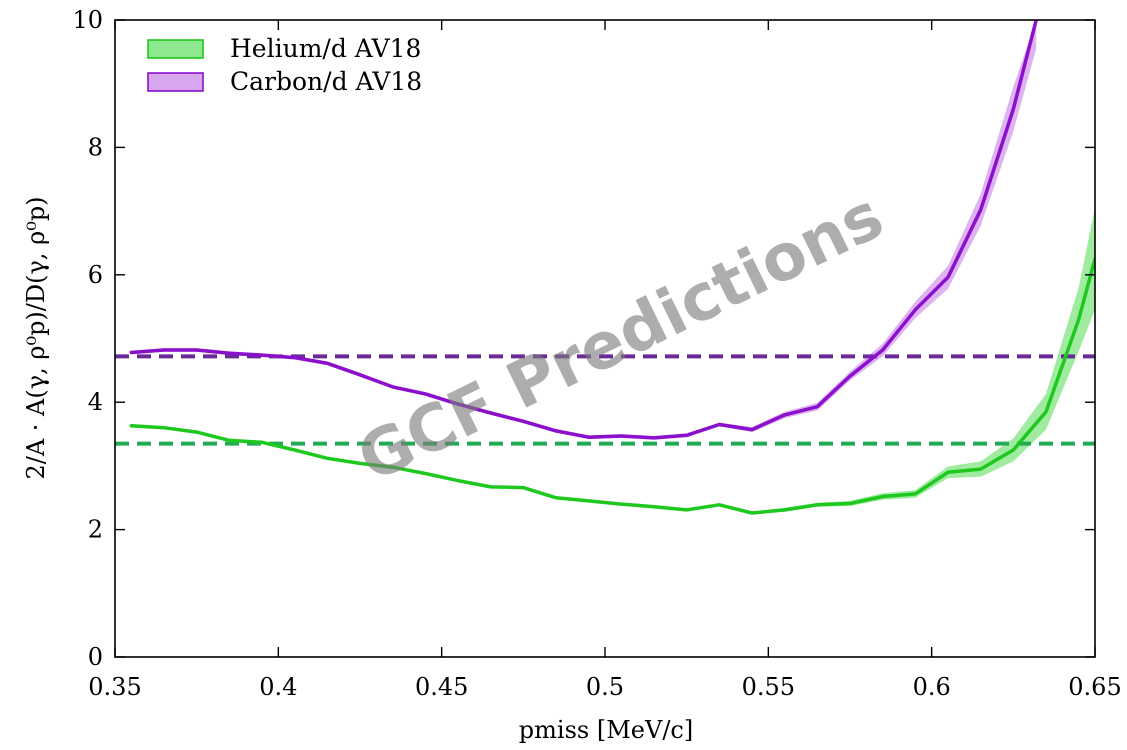  I want to click on y-tick-label: 10, so click(87, 20).